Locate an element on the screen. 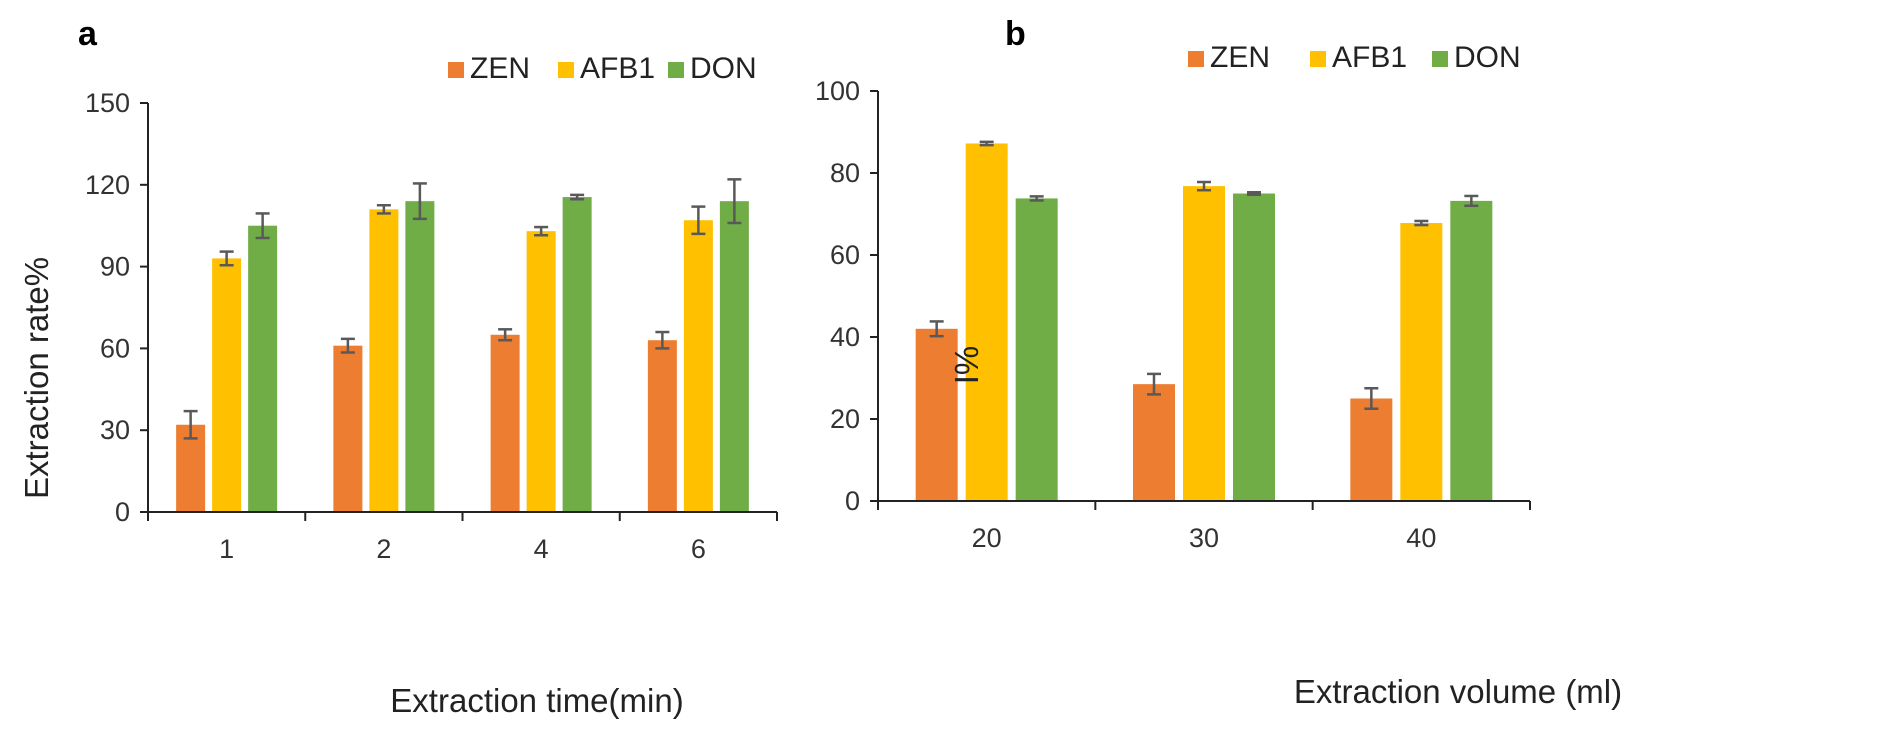  y-tick-label: 80 is located at coordinates (845, 173).